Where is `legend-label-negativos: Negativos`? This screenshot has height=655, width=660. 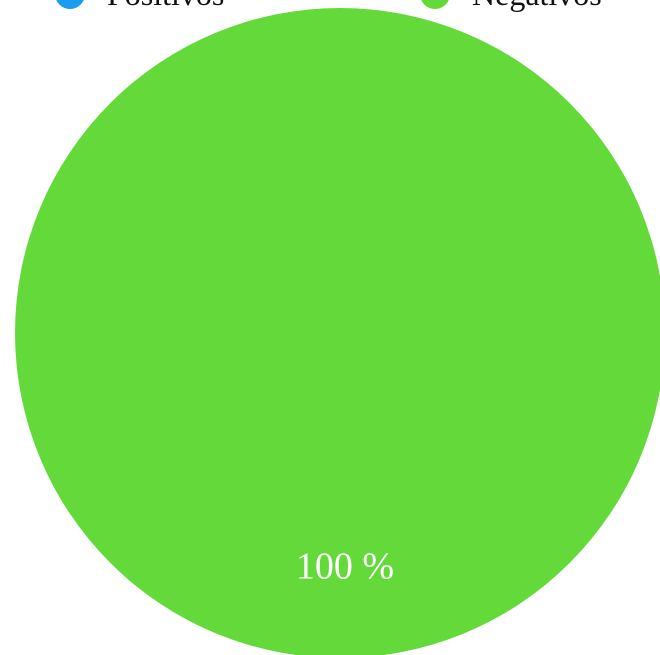
legend-label-negativos: Negativos is located at coordinates (537, 5).